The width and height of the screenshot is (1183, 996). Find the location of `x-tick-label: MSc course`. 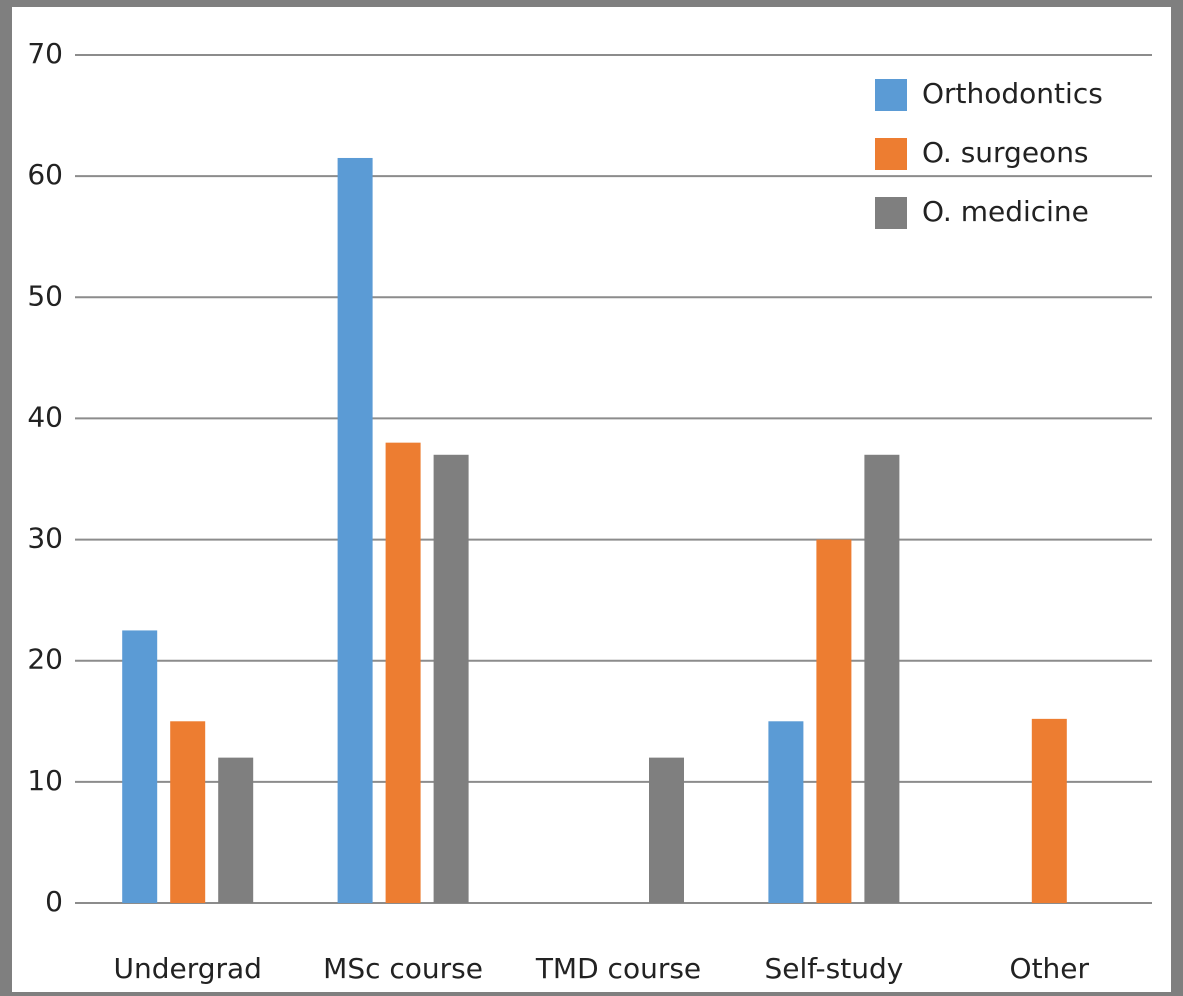

x-tick-label: MSc course is located at coordinates (403, 968).